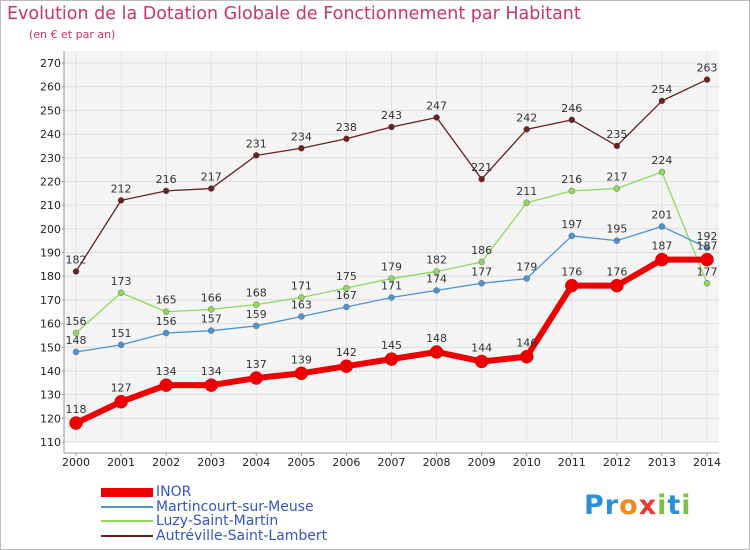 This screenshot has height=550, width=750. I want to click on y-tick-label: 180, so click(50, 276).